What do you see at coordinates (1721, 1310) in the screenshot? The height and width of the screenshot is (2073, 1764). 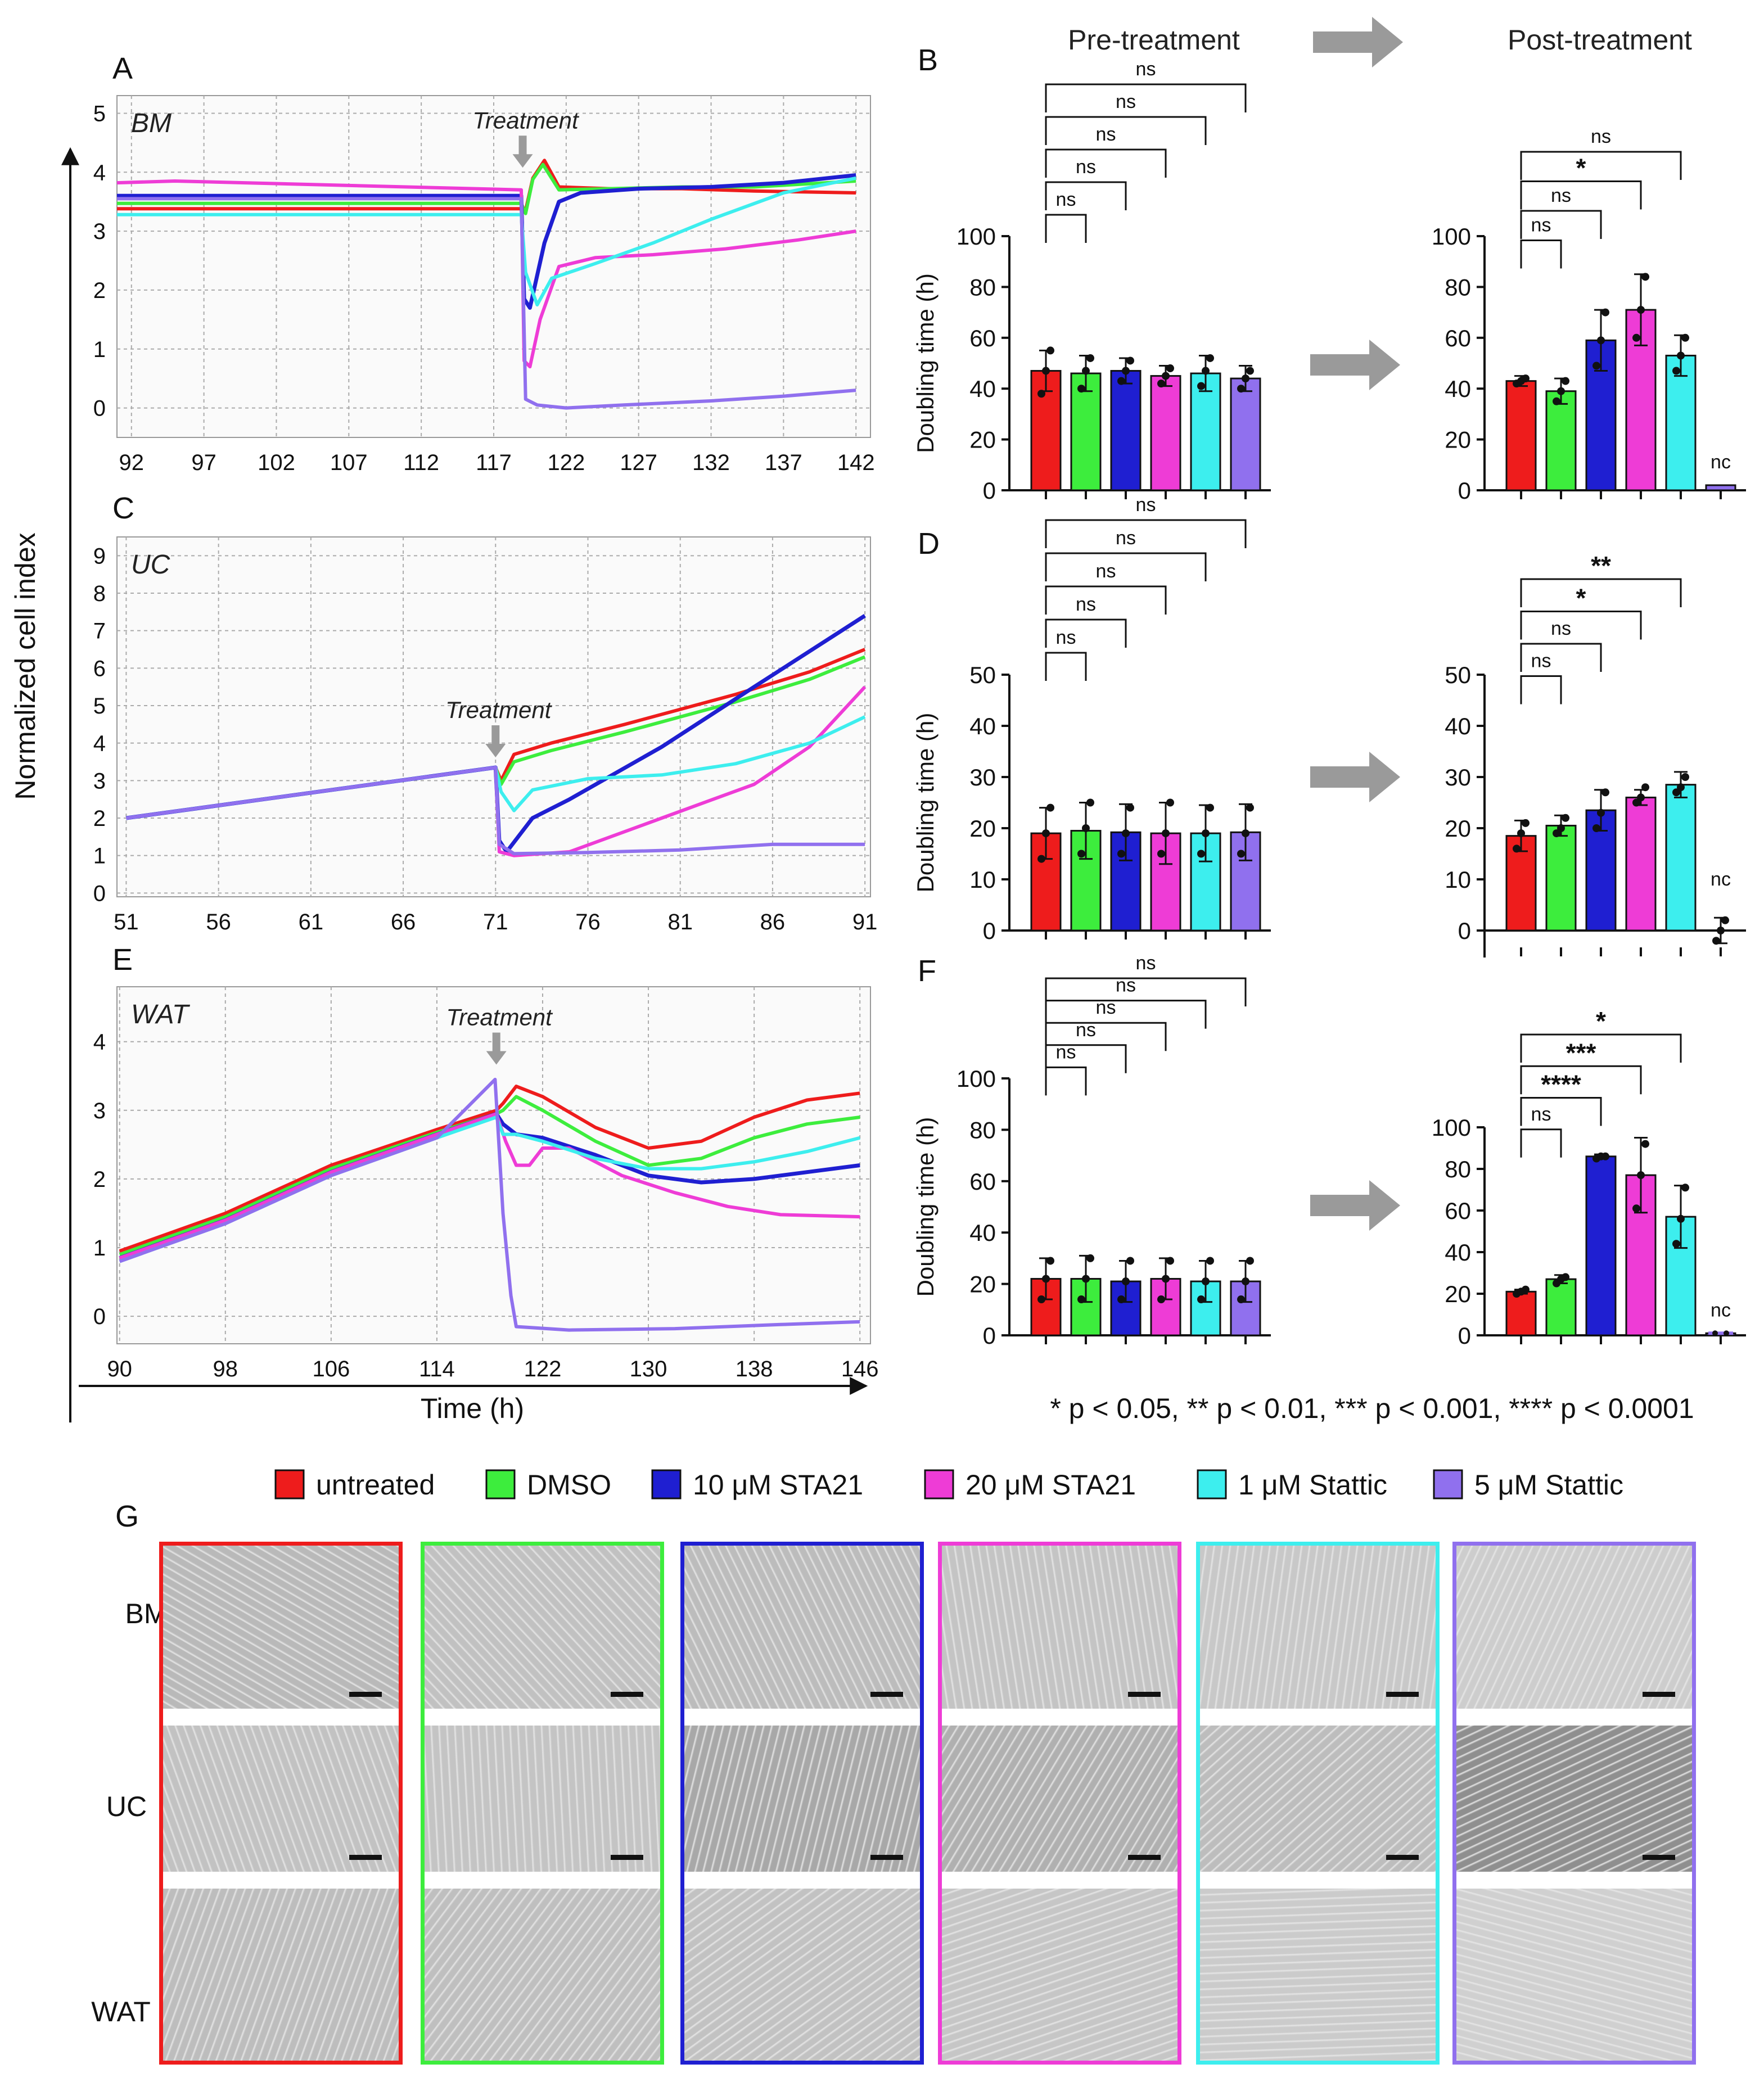 I see `nc-label: nc` at bounding box center [1721, 1310].